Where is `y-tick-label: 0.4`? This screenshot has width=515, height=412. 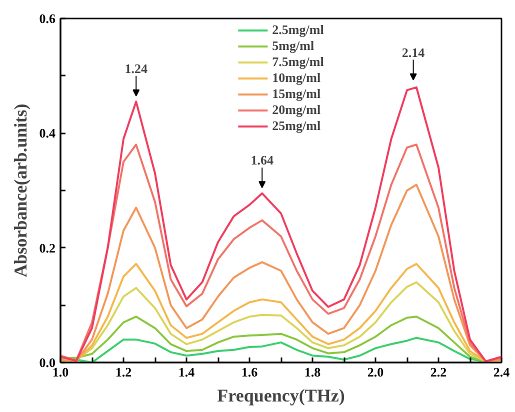
y-tick-label: 0.4 is located at coordinates (47, 133).